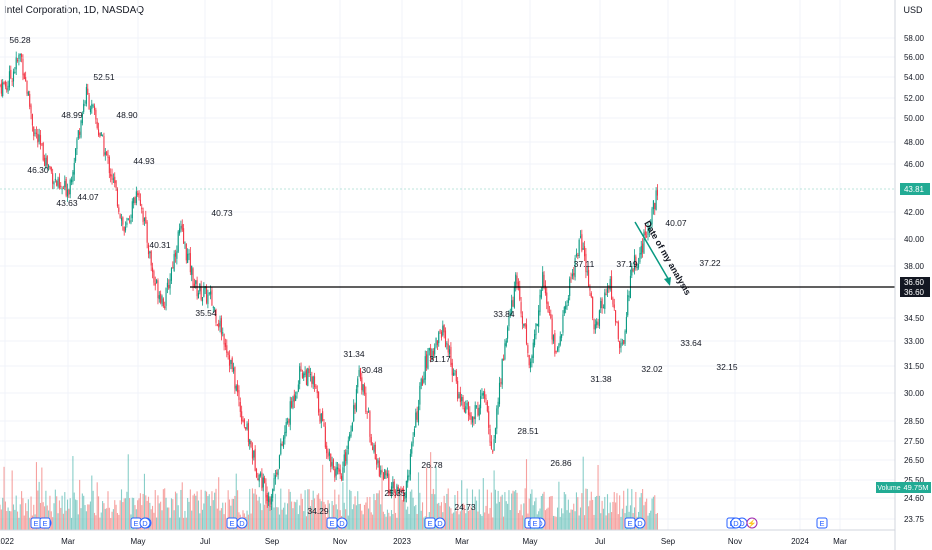 Image resolution: width=932 pixels, height=550 pixels. I want to click on price-tick: 50.00, so click(914, 118).